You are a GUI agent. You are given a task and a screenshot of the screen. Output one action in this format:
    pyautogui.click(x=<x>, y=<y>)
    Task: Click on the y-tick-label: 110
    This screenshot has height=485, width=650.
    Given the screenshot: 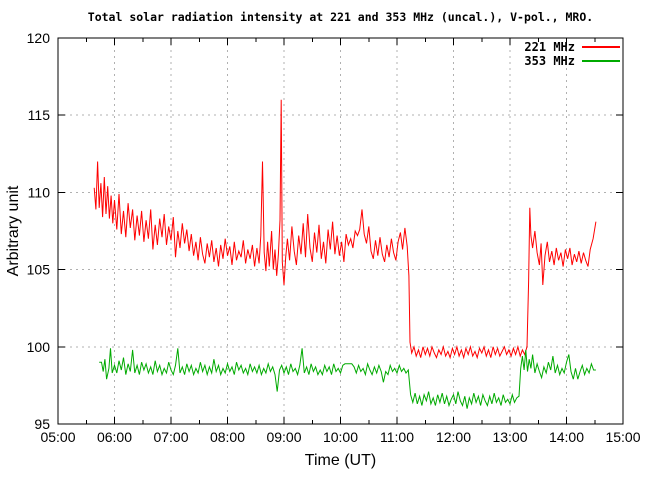 What is the action you would take?
    pyautogui.click(x=39, y=192)
    